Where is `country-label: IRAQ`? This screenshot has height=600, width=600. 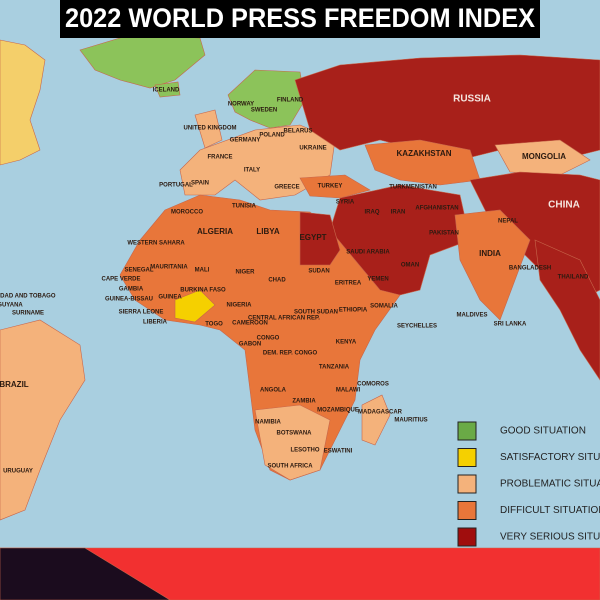 country-label: IRAQ is located at coordinates (372, 213).